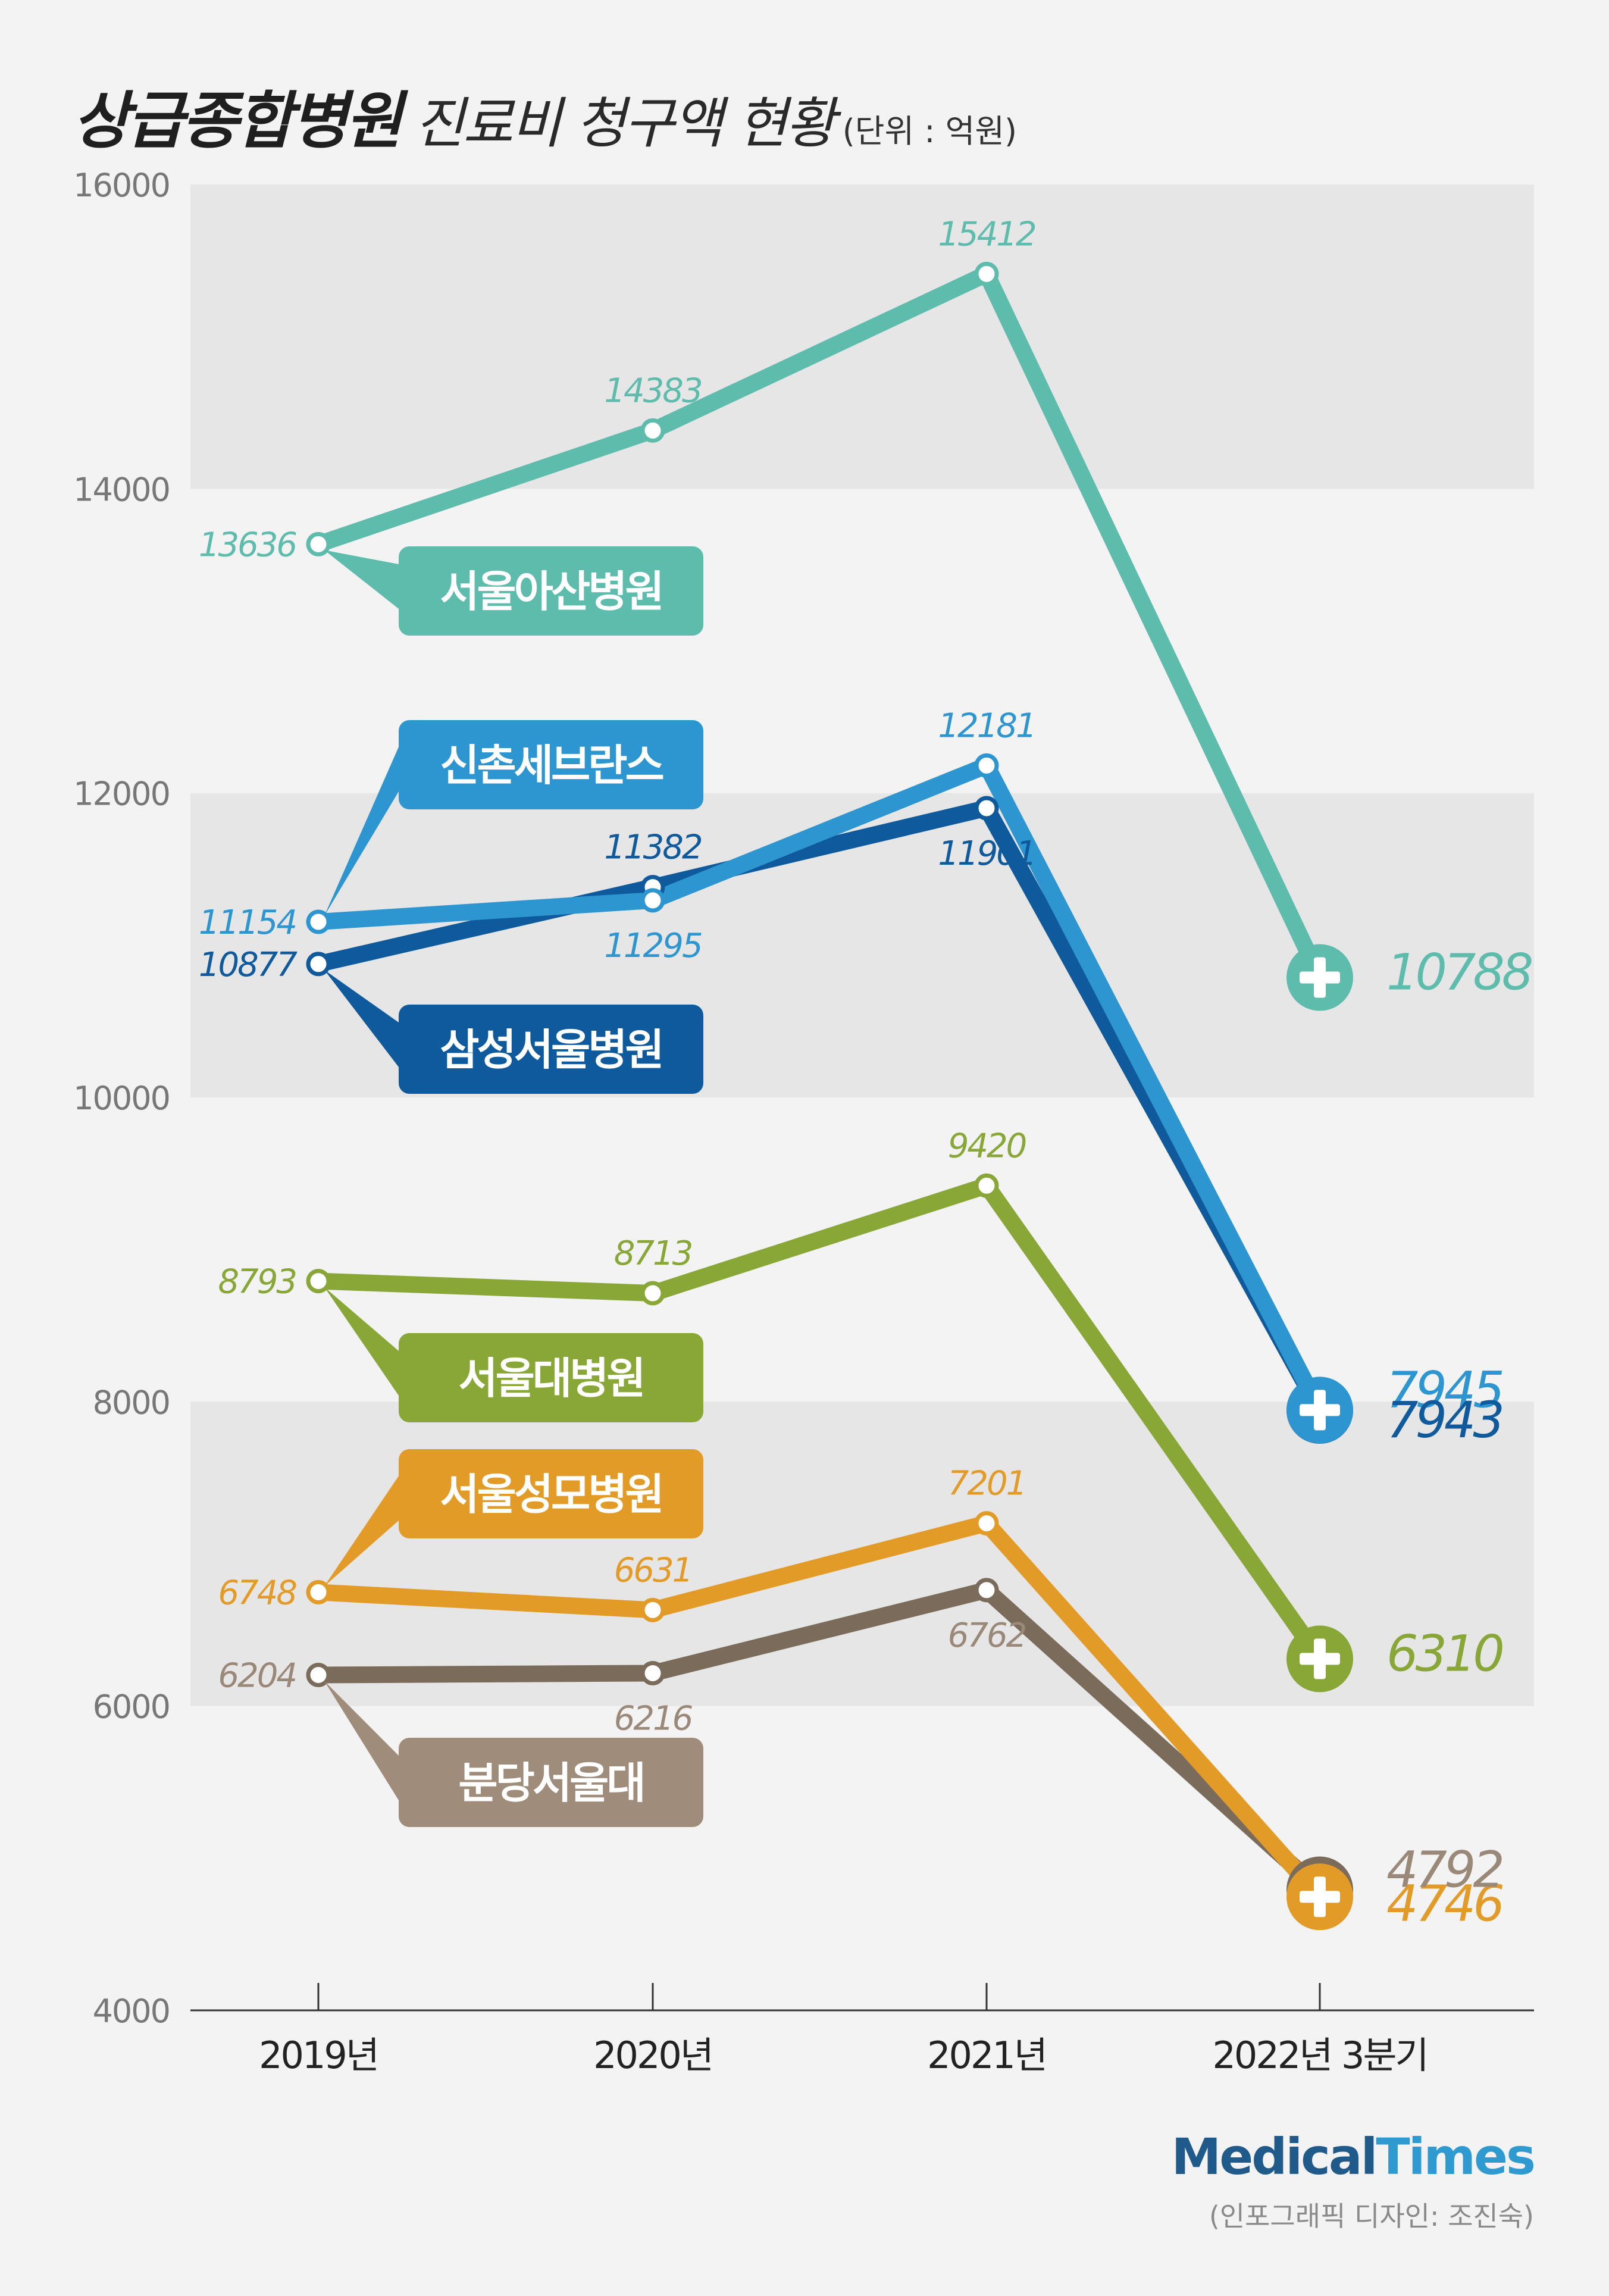 The image size is (1609, 2296). Describe the element at coordinates (319, 2055) in the screenshot. I see `x-tick-label: 2019년` at that location.